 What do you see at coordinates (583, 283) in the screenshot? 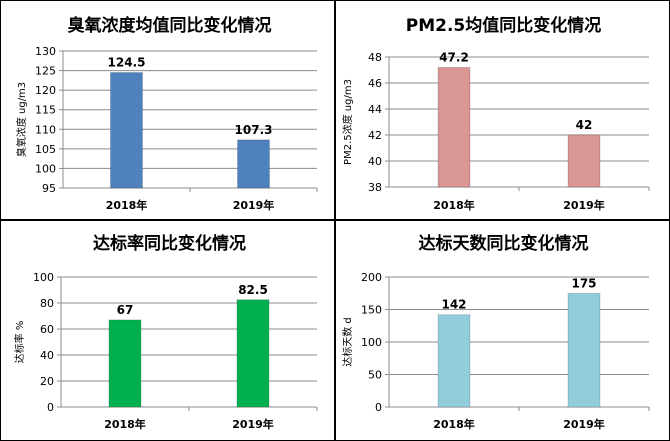
I see `data-label: 175` at bounding box center [583, 283].